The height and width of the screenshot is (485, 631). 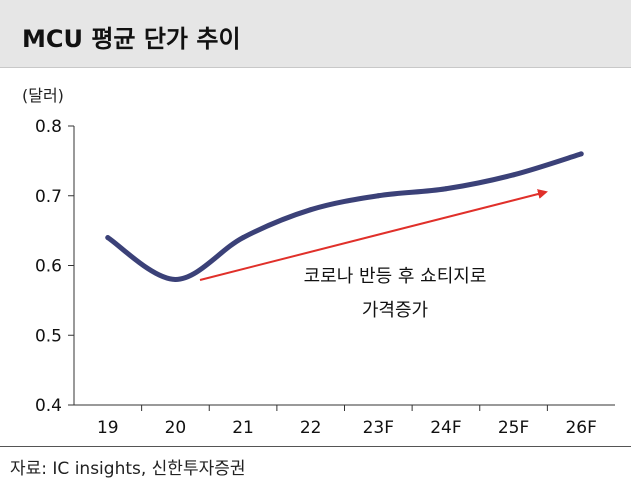 I want to click on x-tick-label: 25F, so click(x=513, y=428).